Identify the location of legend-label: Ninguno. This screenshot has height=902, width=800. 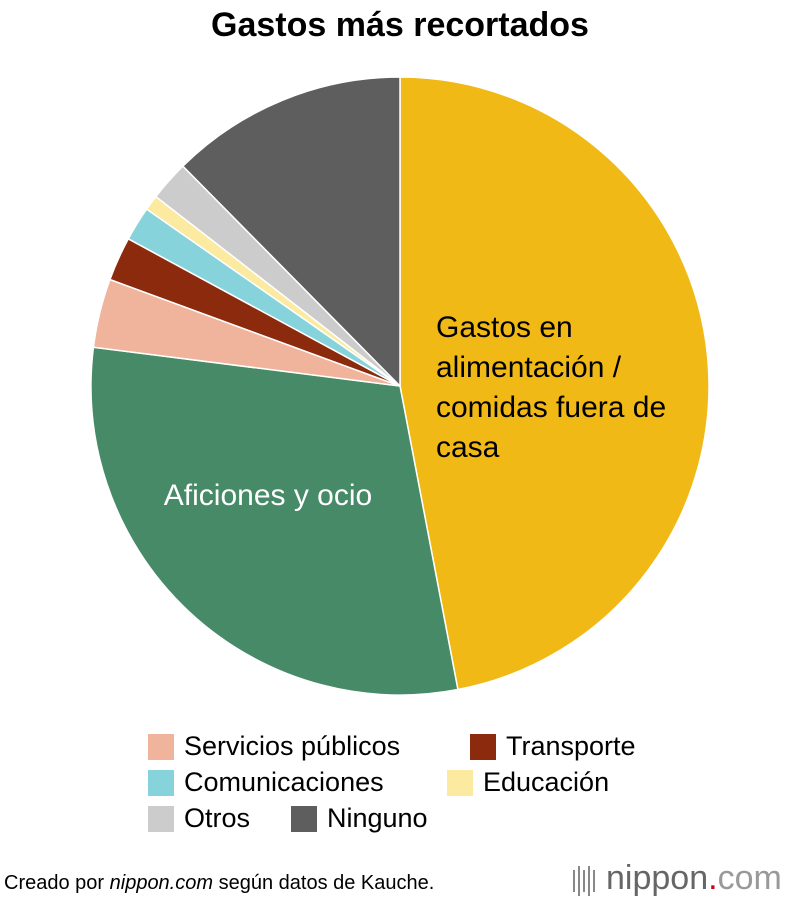
(377, 818).